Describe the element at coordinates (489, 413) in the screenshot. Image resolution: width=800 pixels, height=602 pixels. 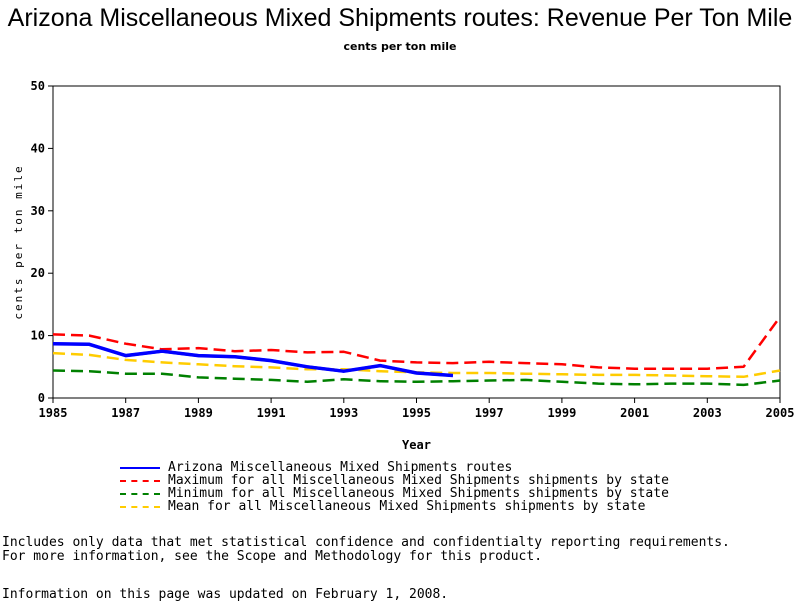
I see `x-tick-label: 1997` at that location.